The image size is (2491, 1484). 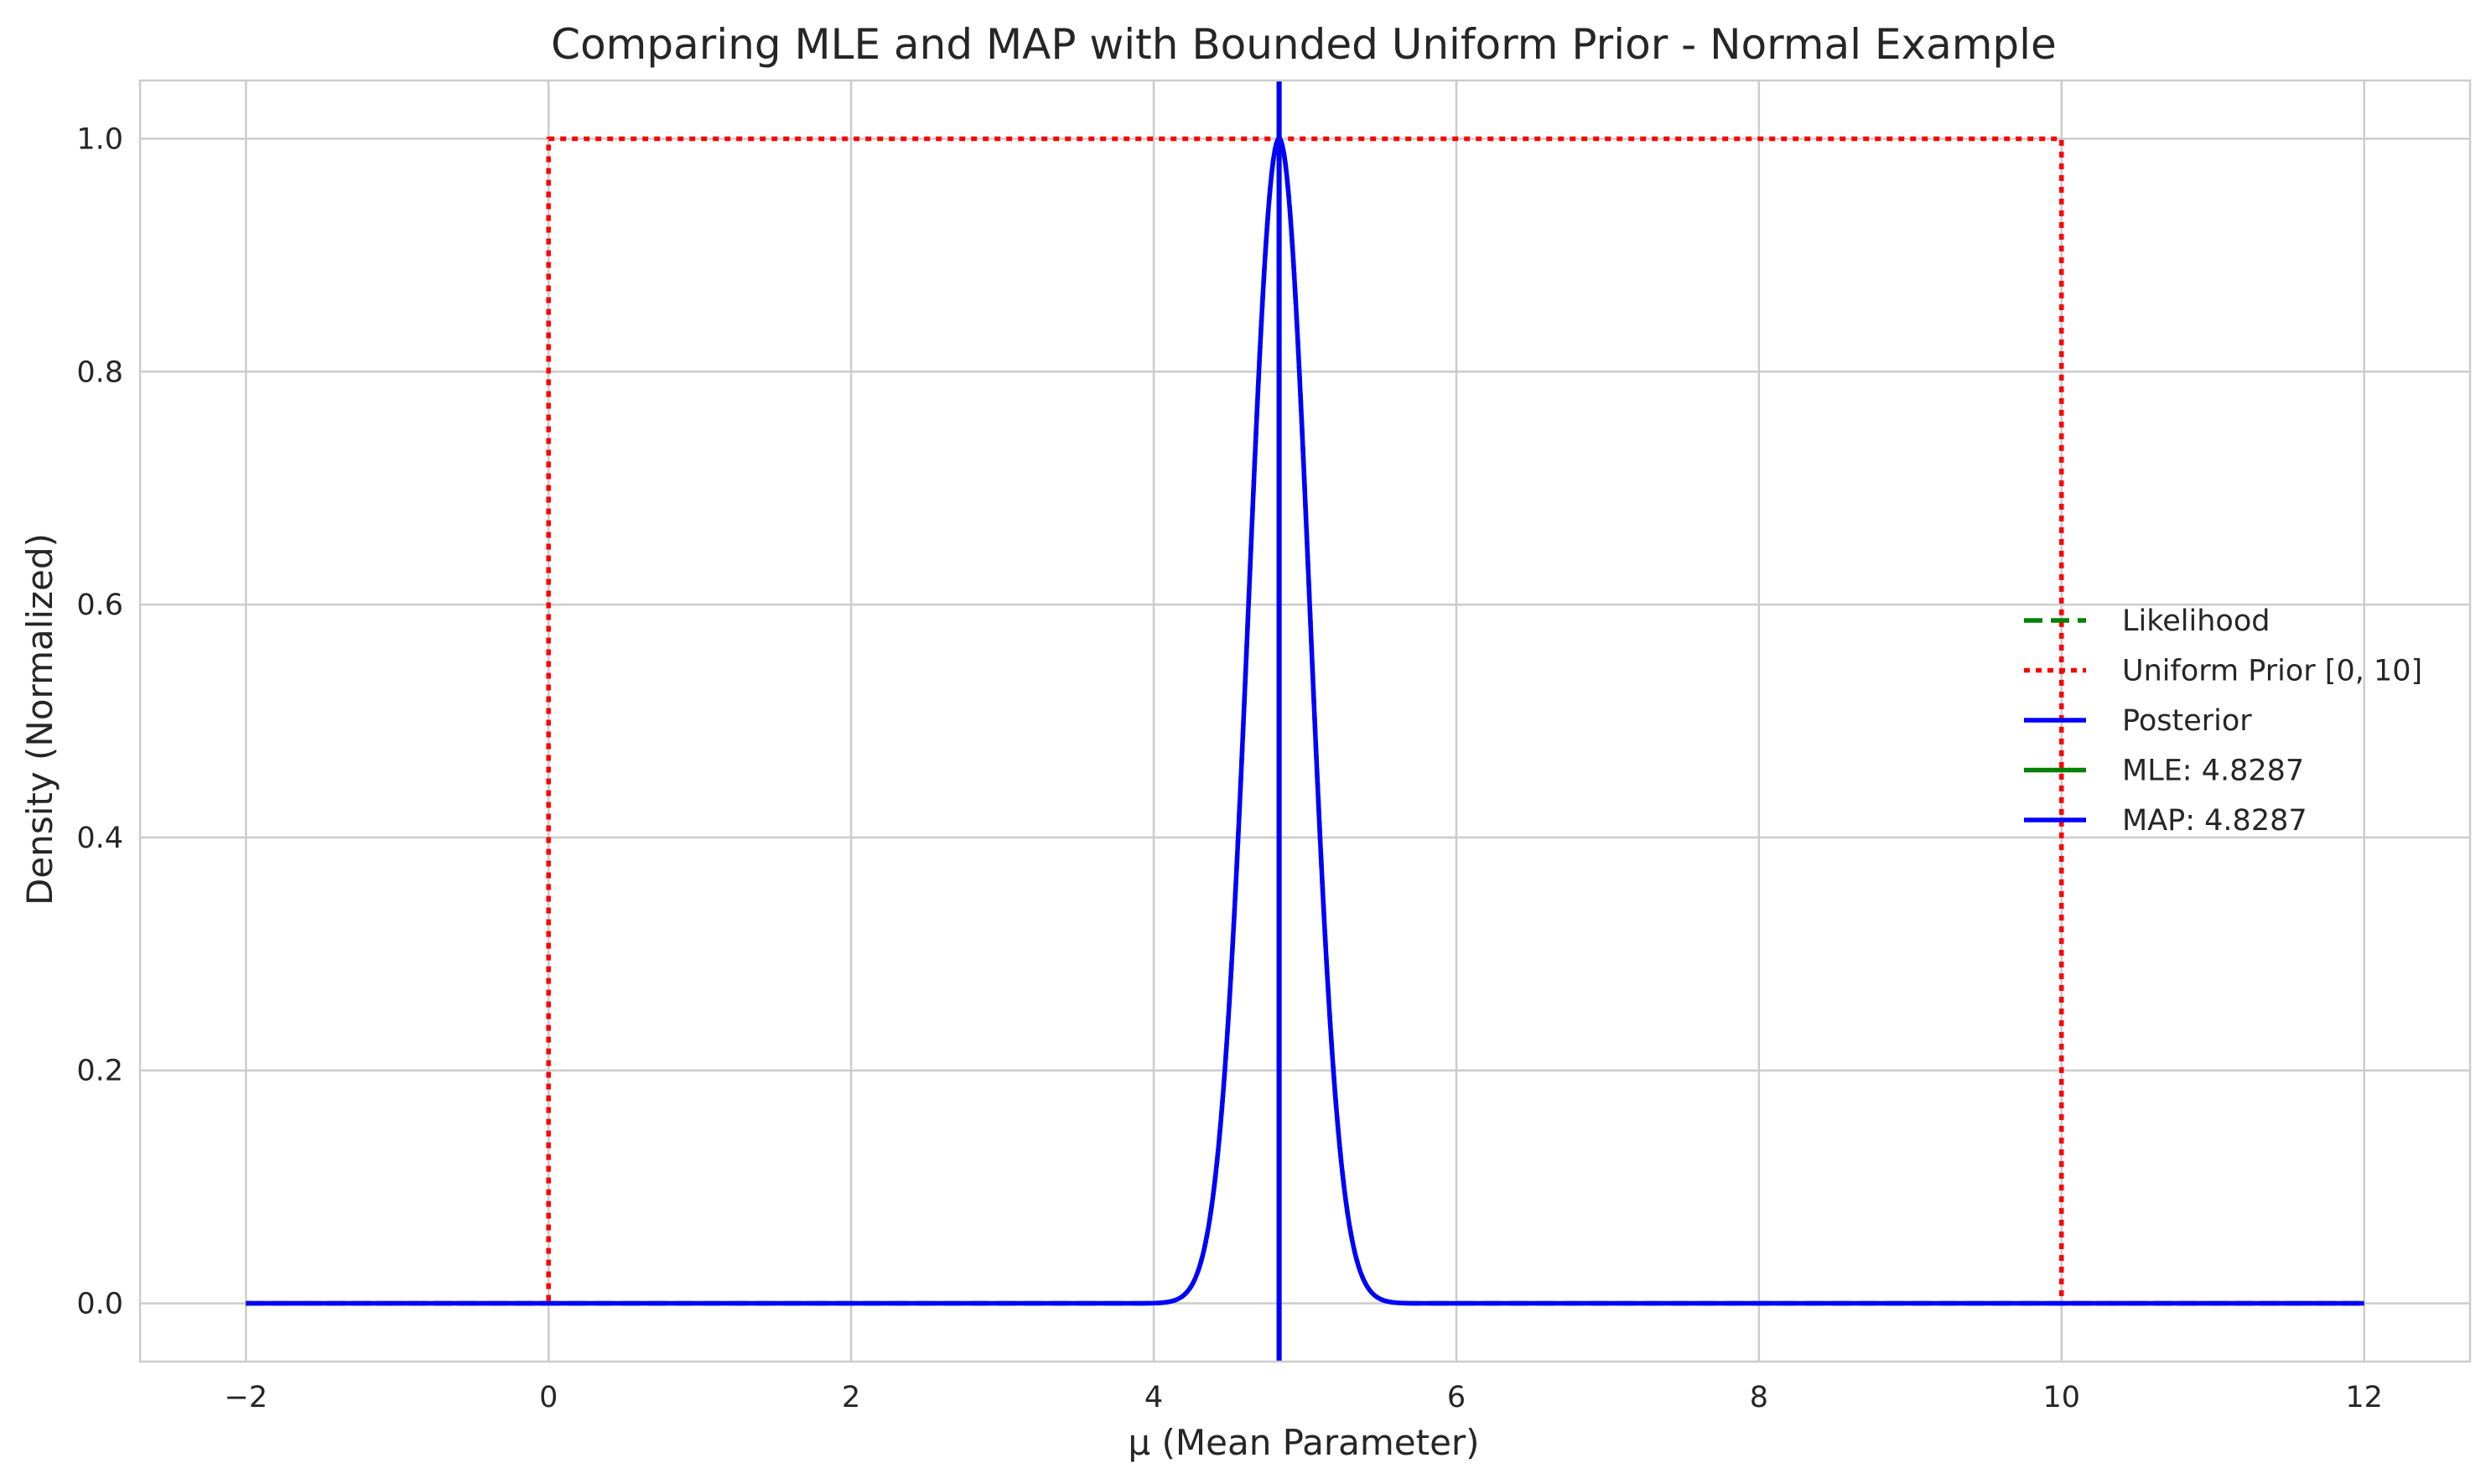 I want to click on y-tick-label: 0.8, so click(x=99, y=372).